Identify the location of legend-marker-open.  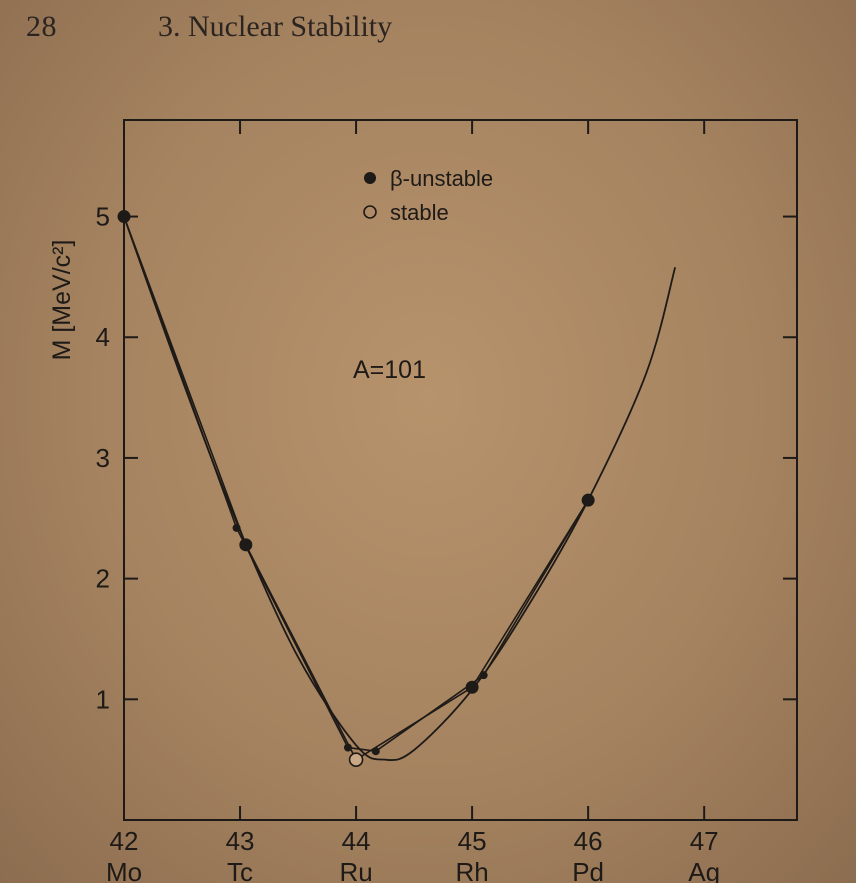
(370, 212).